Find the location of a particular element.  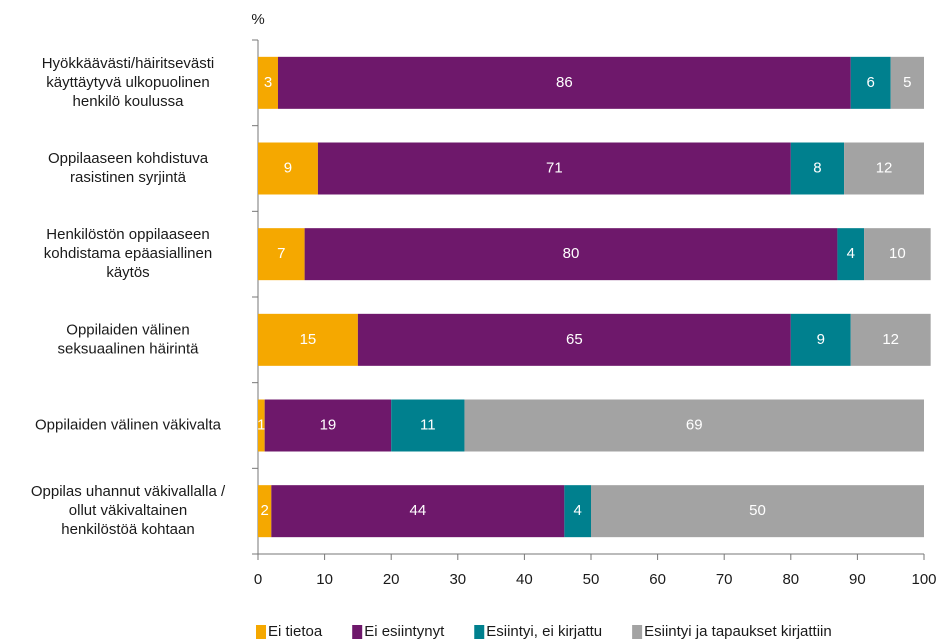

category-label: Oppilaiden välinen seksuaalinen häirintä is located at coordinates (129, 339).